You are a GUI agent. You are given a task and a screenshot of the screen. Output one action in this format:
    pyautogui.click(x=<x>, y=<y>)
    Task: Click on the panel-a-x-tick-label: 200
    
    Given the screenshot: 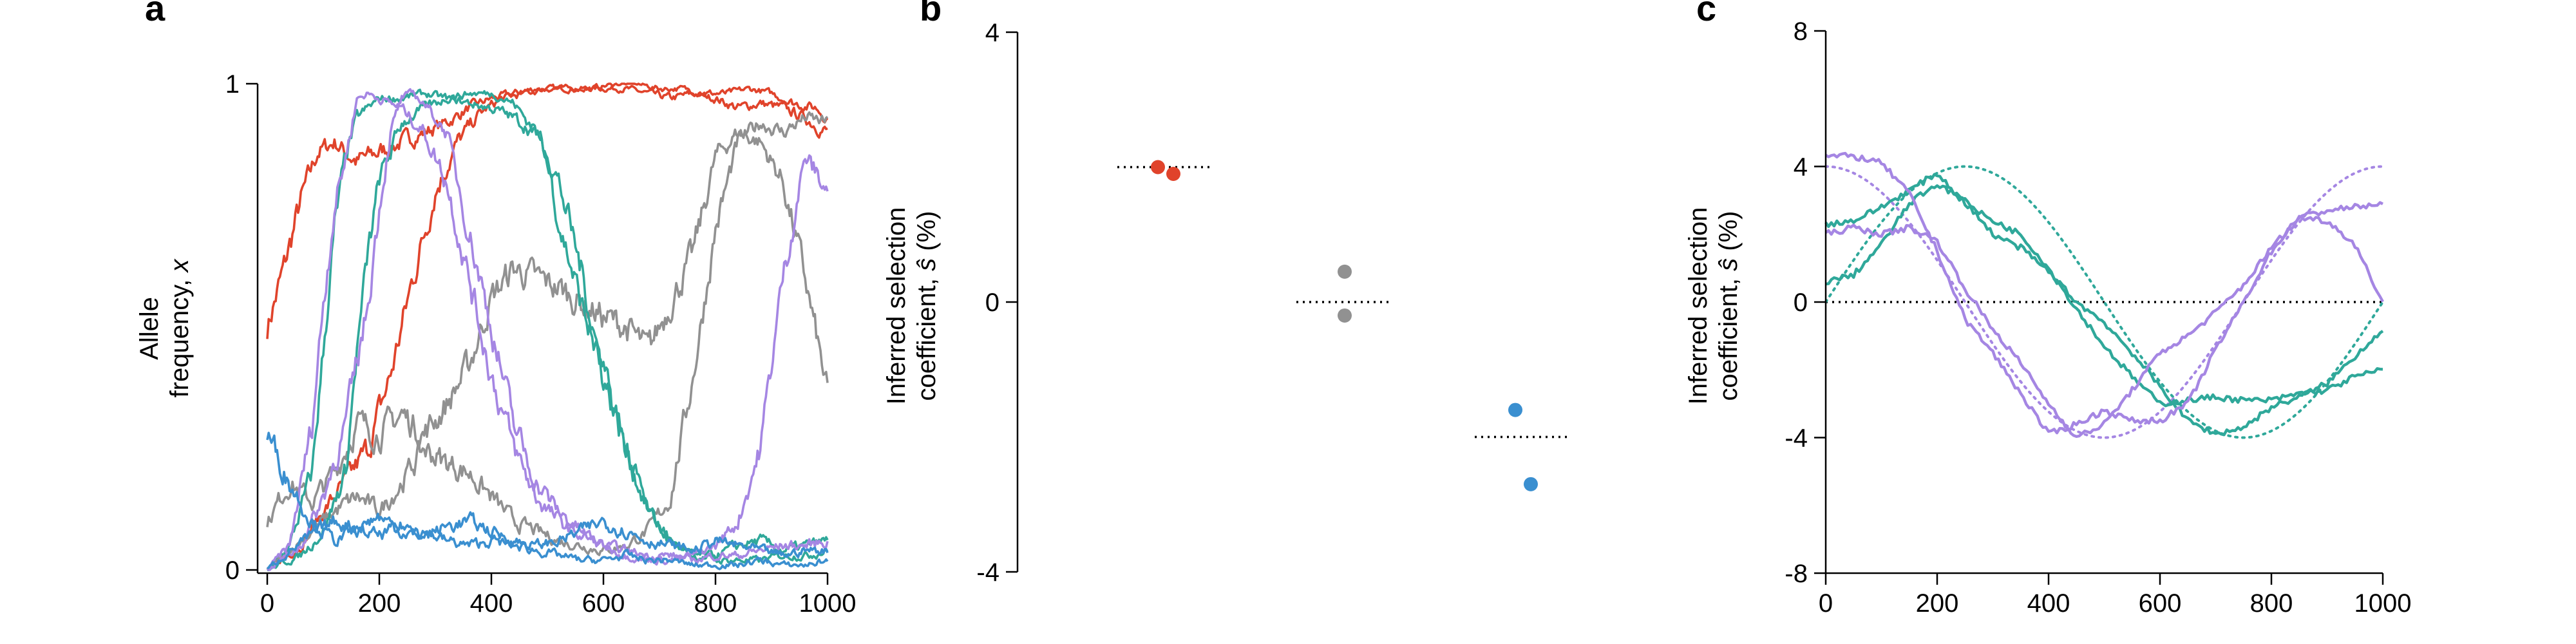 What is the action you would take?
    pyautogui.click(x=380, y=603)
    